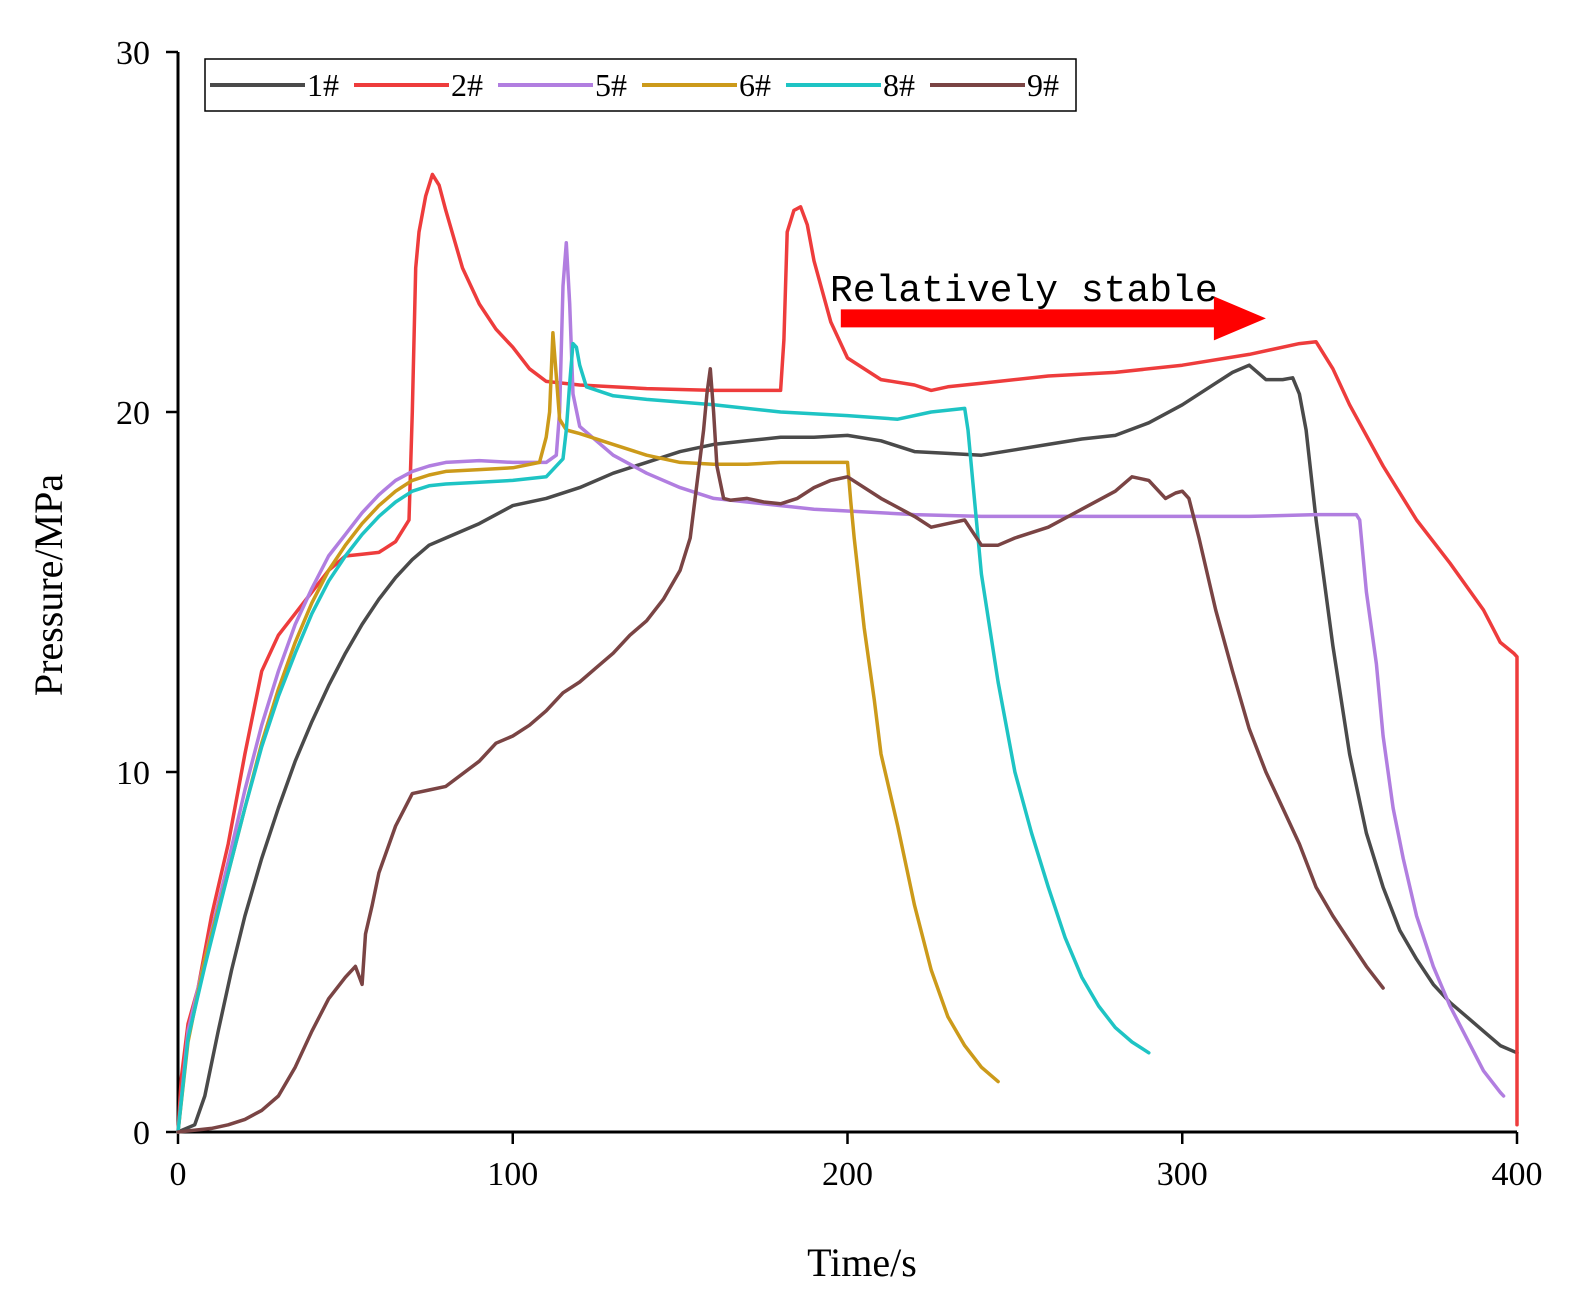 This screenshot has height=1306, width=1570. I want to click on annotation-text: Relatively stable, so click(1024, 291).